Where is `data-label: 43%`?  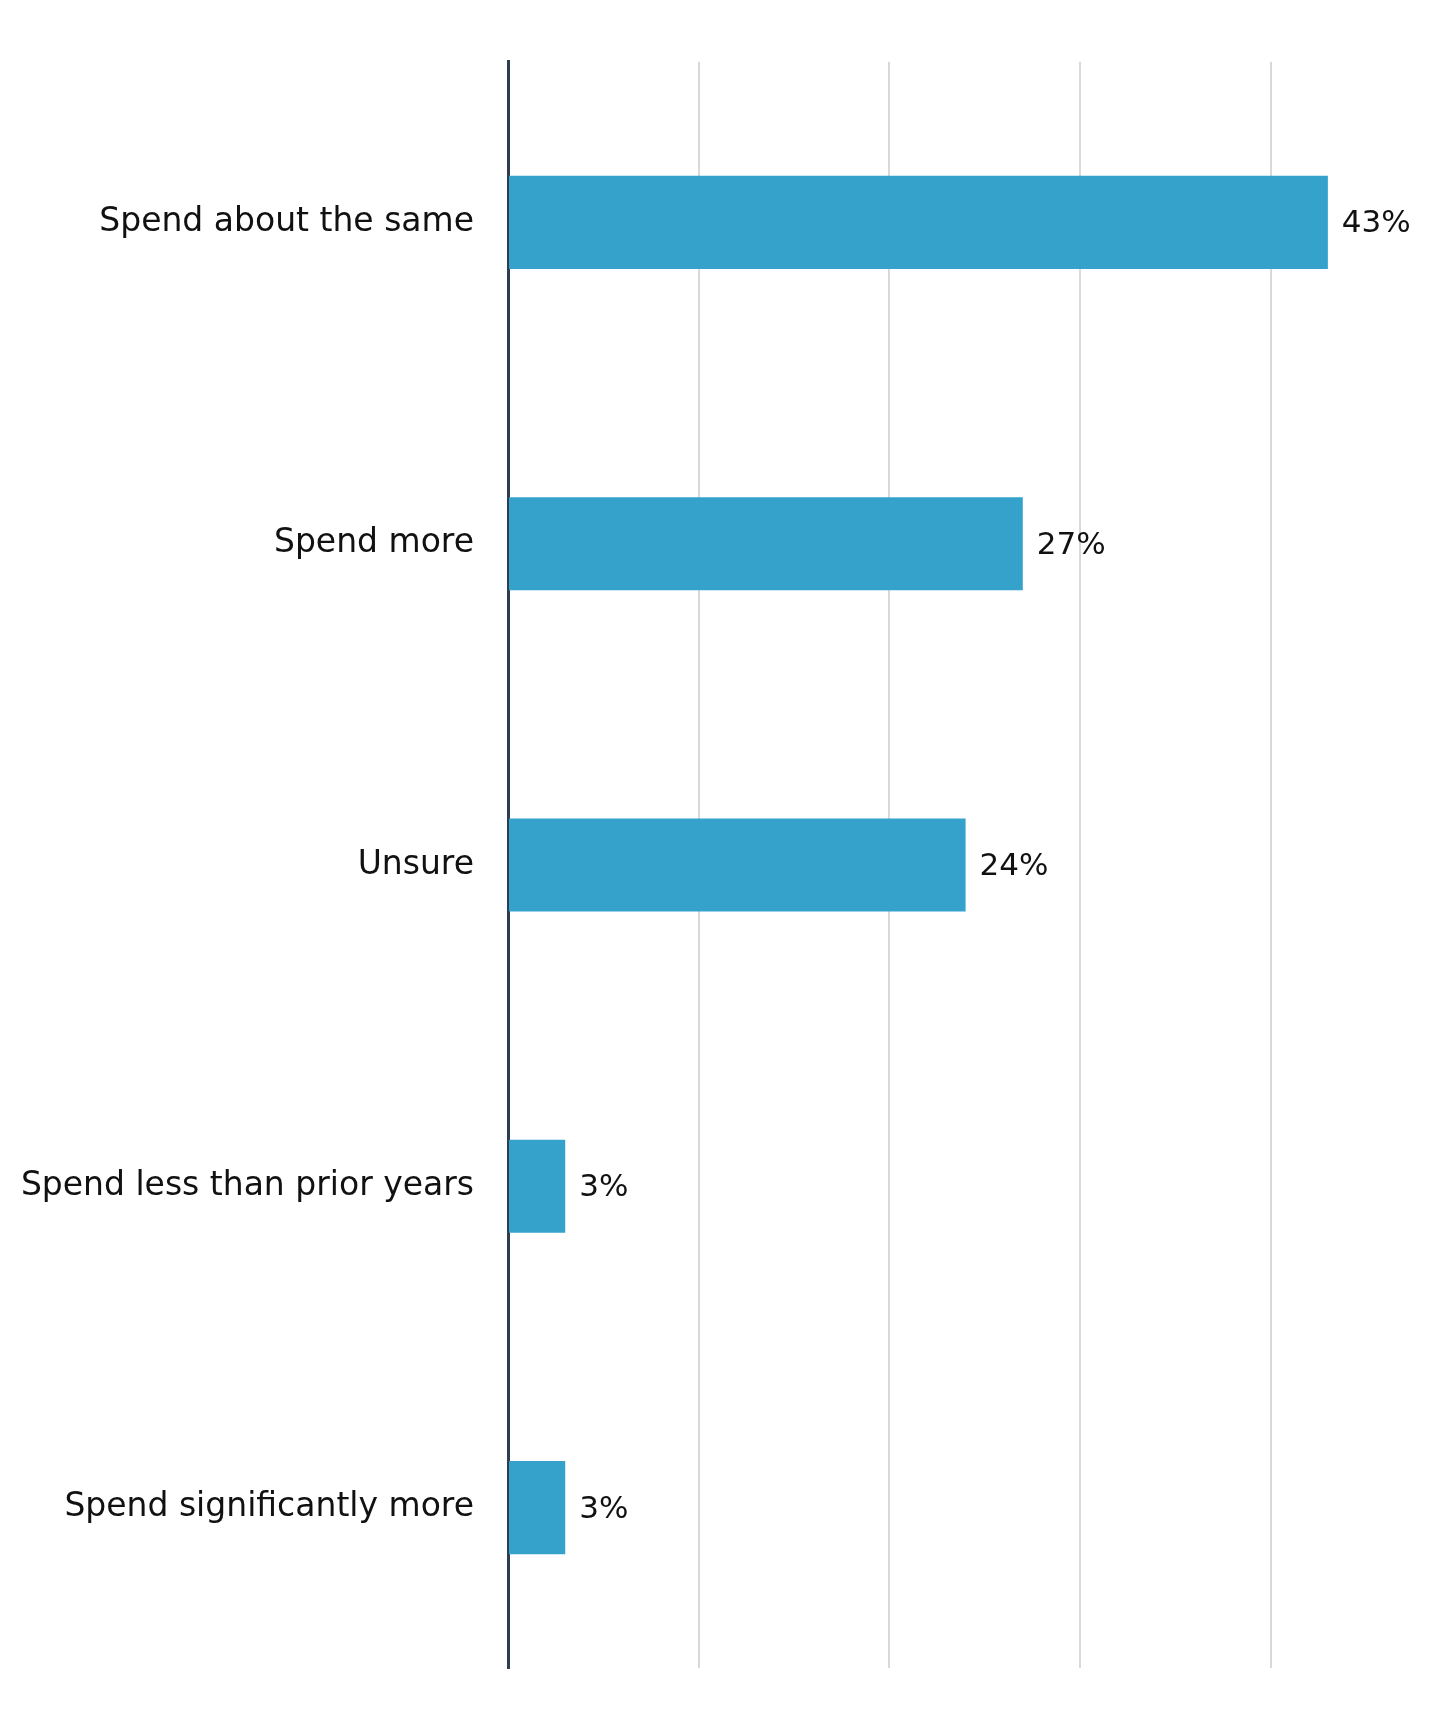 data-label: 43% is located at coordinates (1376, 221).